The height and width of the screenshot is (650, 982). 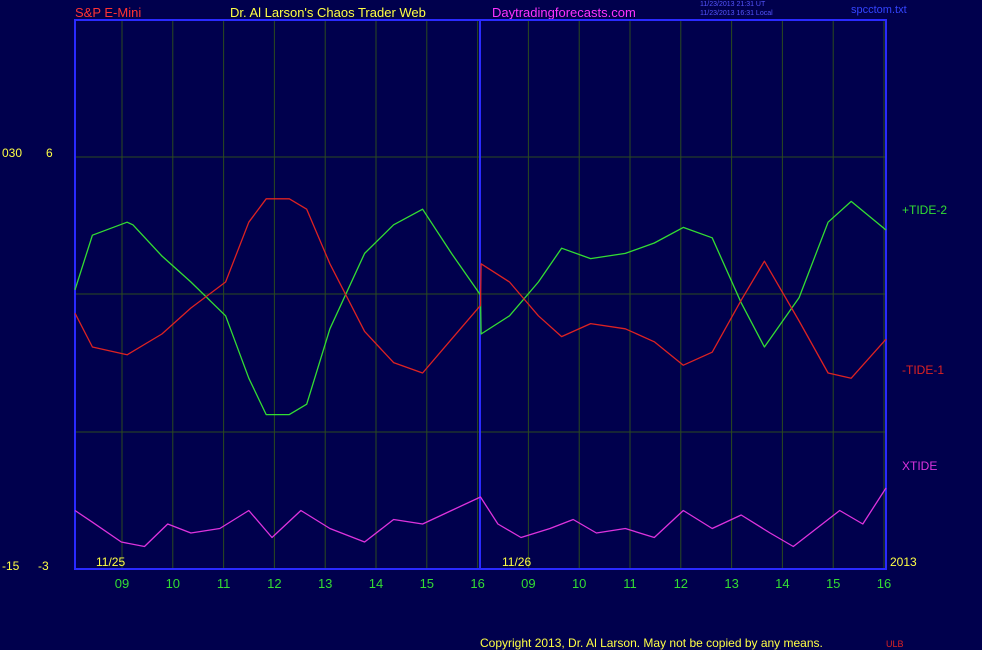 What do you see at coordinates (731, 583) in the screenshot?
I see `x-tick-label-12: 13` at bounding box center [731, 583].